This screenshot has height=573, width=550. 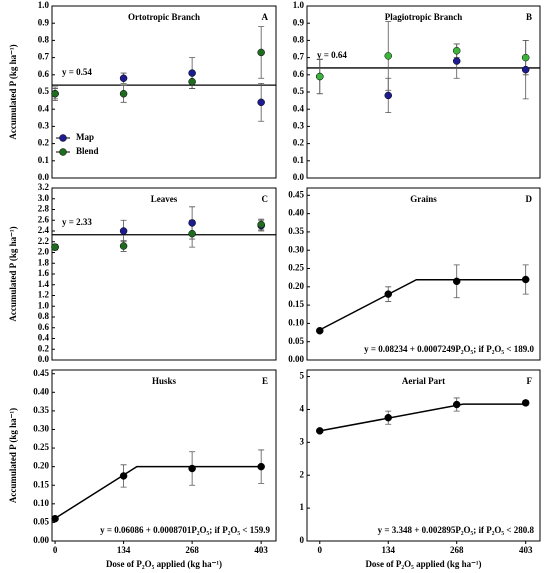 What do you see at coordinates (423, 381) in the screenshot?
I see `panel-title: Aerial Part` at bounding box center [423, 381].